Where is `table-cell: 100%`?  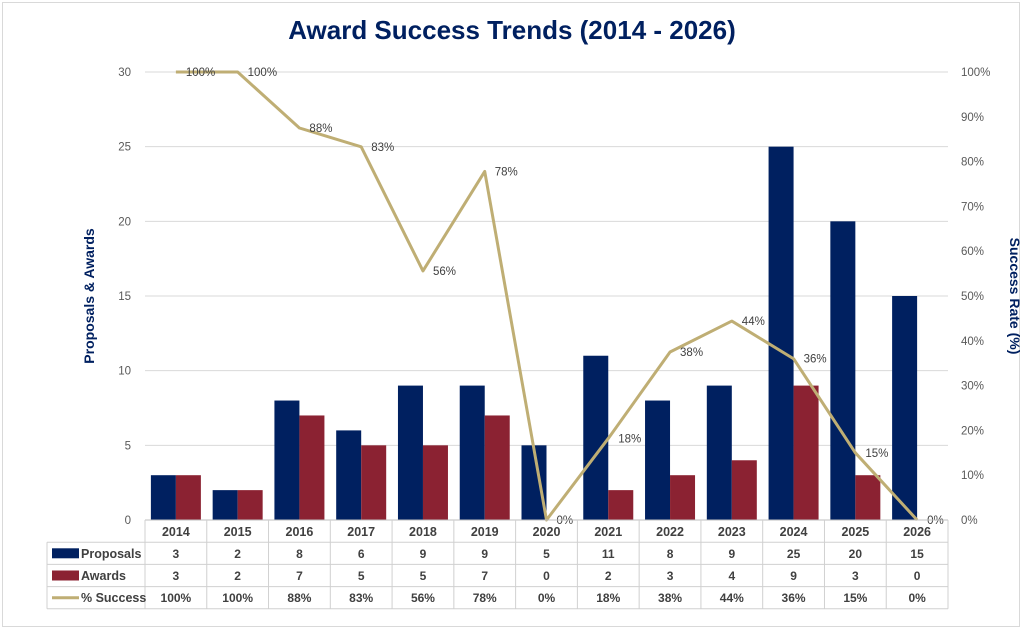
table-cell: 100% is located at coordinates (237, 598).